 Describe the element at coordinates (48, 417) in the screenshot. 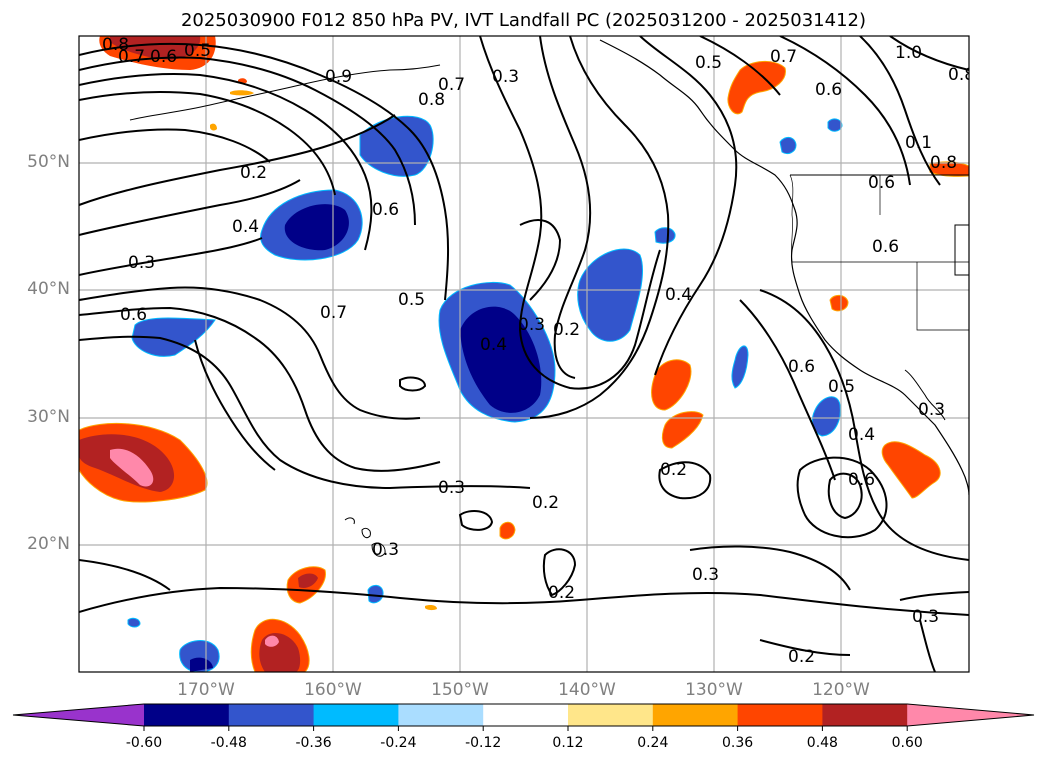

I see `lat-label-30n: 30°N` at that location.